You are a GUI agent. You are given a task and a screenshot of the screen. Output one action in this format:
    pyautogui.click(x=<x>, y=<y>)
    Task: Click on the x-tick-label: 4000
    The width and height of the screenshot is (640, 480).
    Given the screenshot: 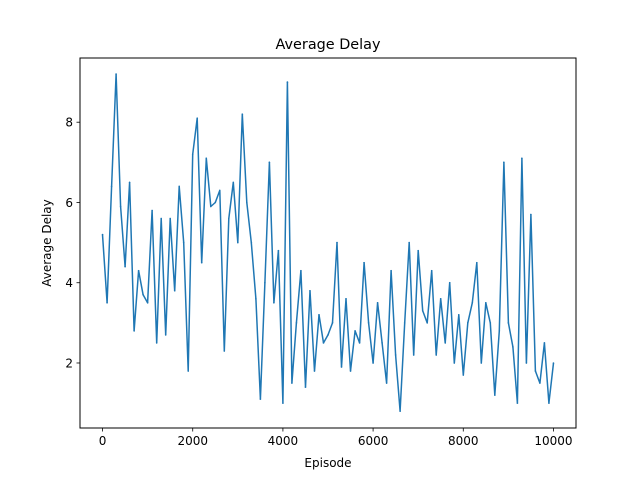 What is the action you would take?
    pyautogui.click(x=283, y=441)
    